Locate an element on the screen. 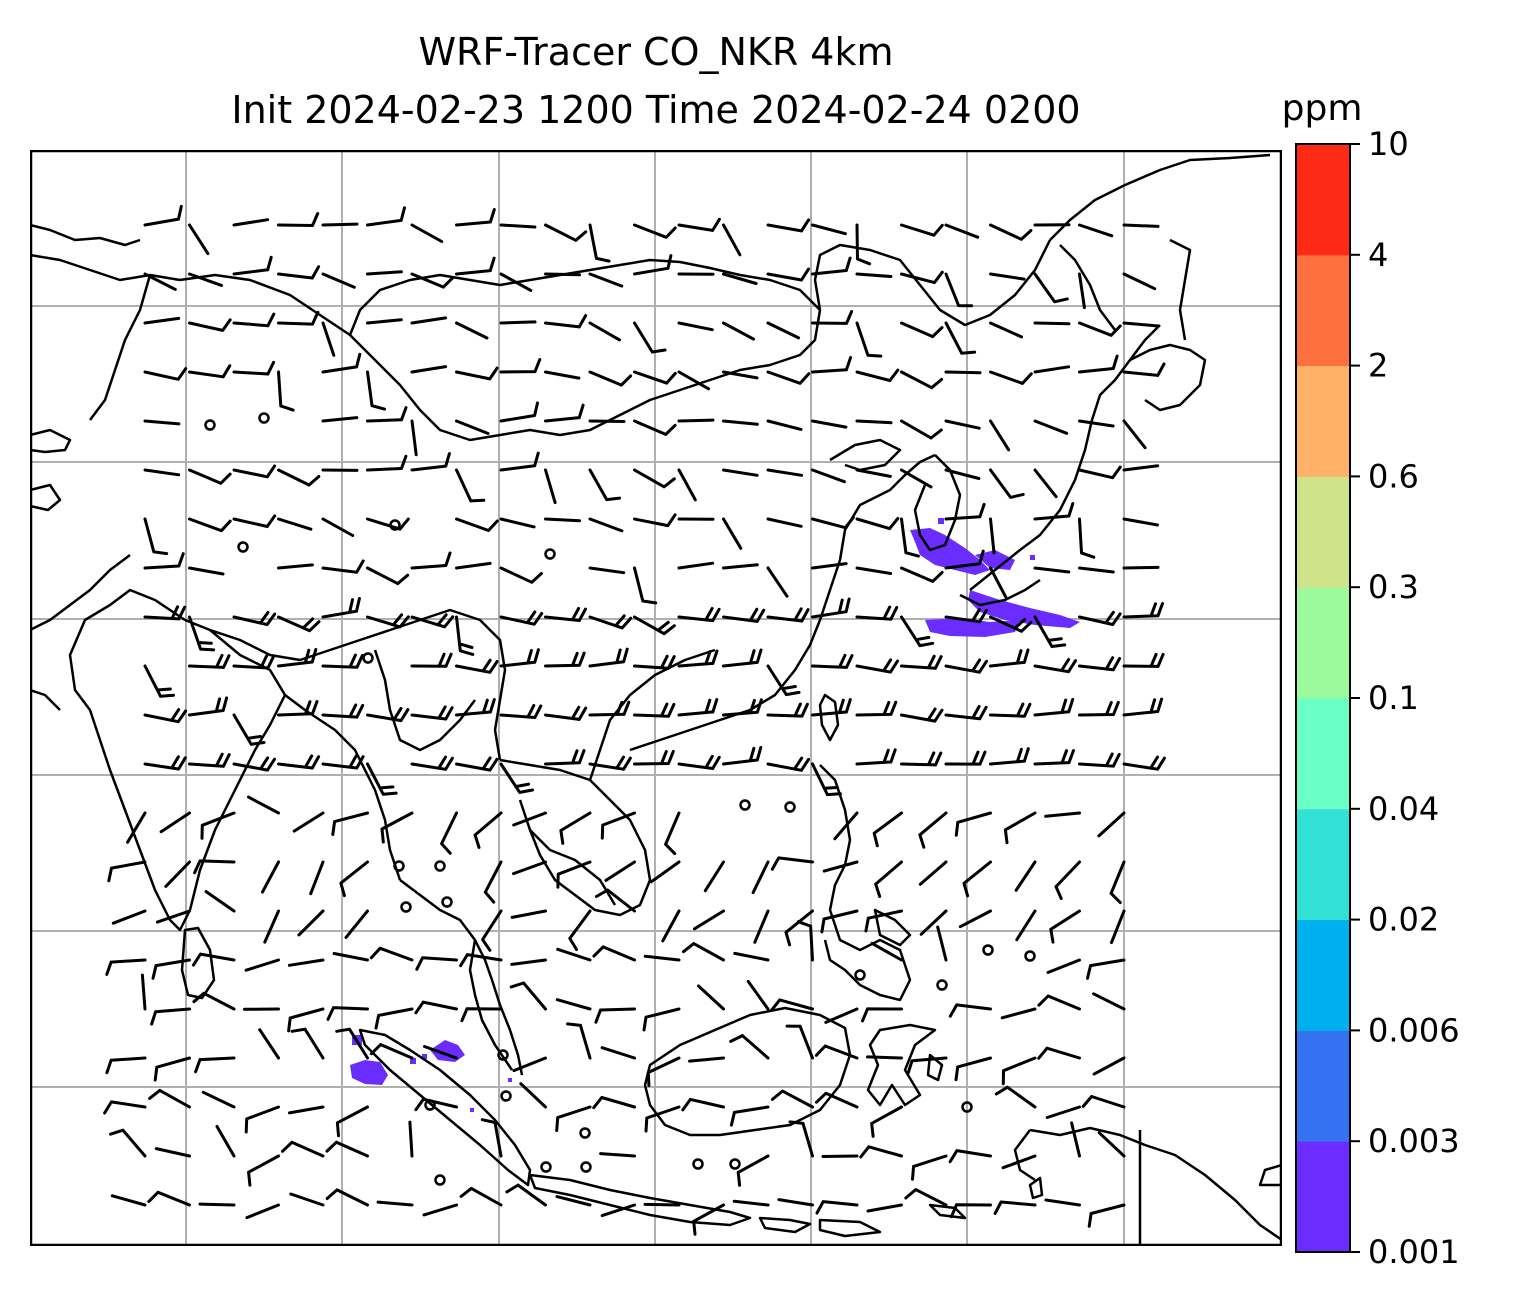 Image resolution: width=1528 pixels, height=1306 pixels. colorbar-ticks: 0.001 0.003 0.006 0.02 0.04 0.1 0.3 0.6 2 4 10 is located at coordinates (1405, 697).